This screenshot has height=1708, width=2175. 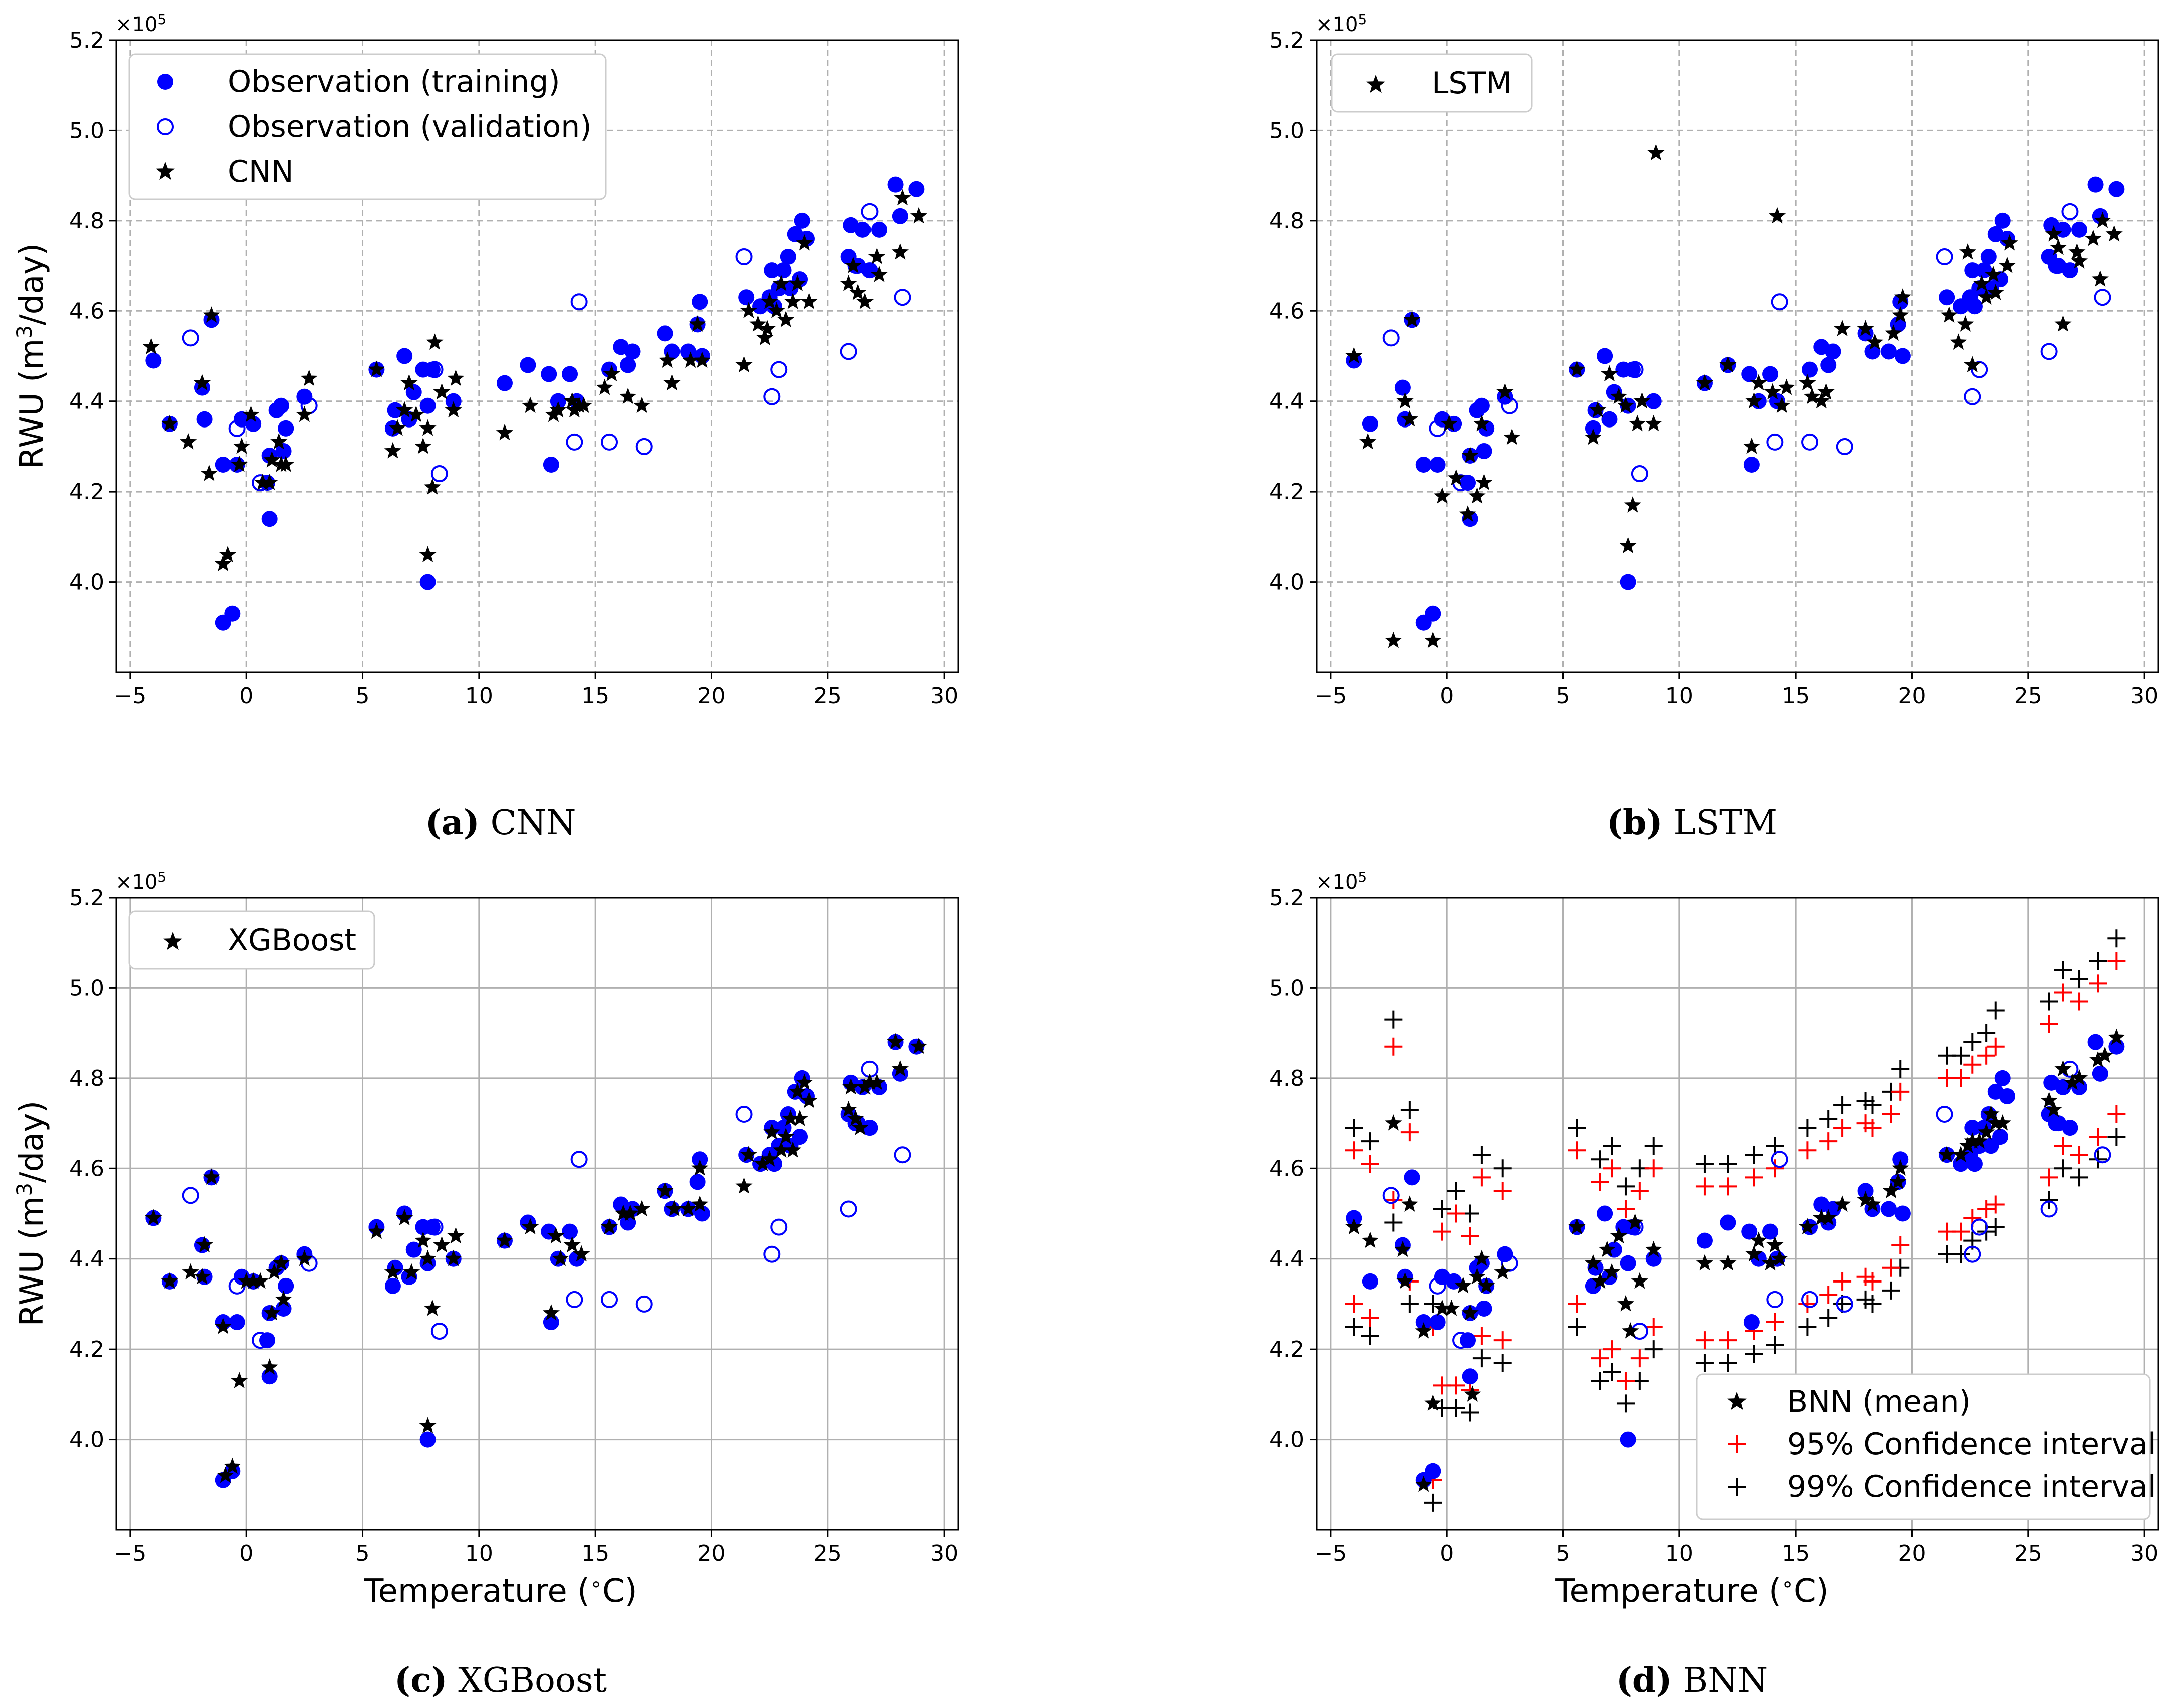 I want to click on y-axis-label: RWU (m3/day), so click(x=31, y=356).